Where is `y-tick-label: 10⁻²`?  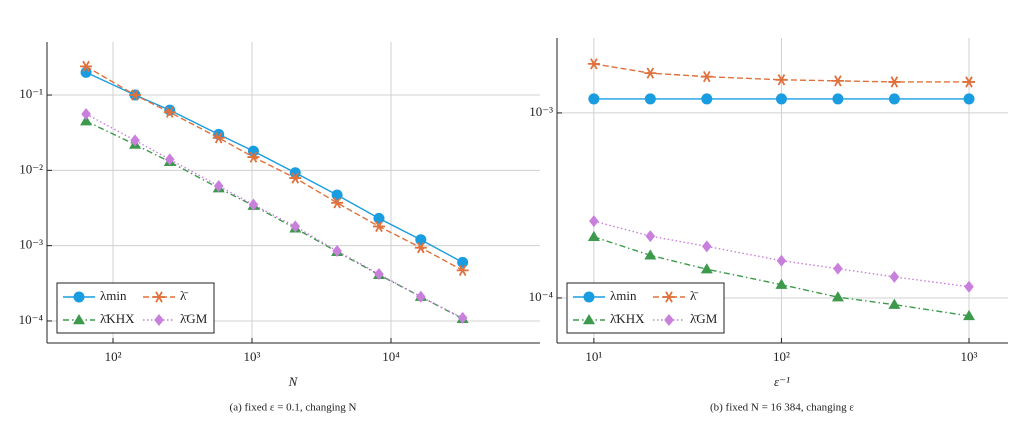 y-tick-label: 10⁻² is located at coordinates (31, 168).